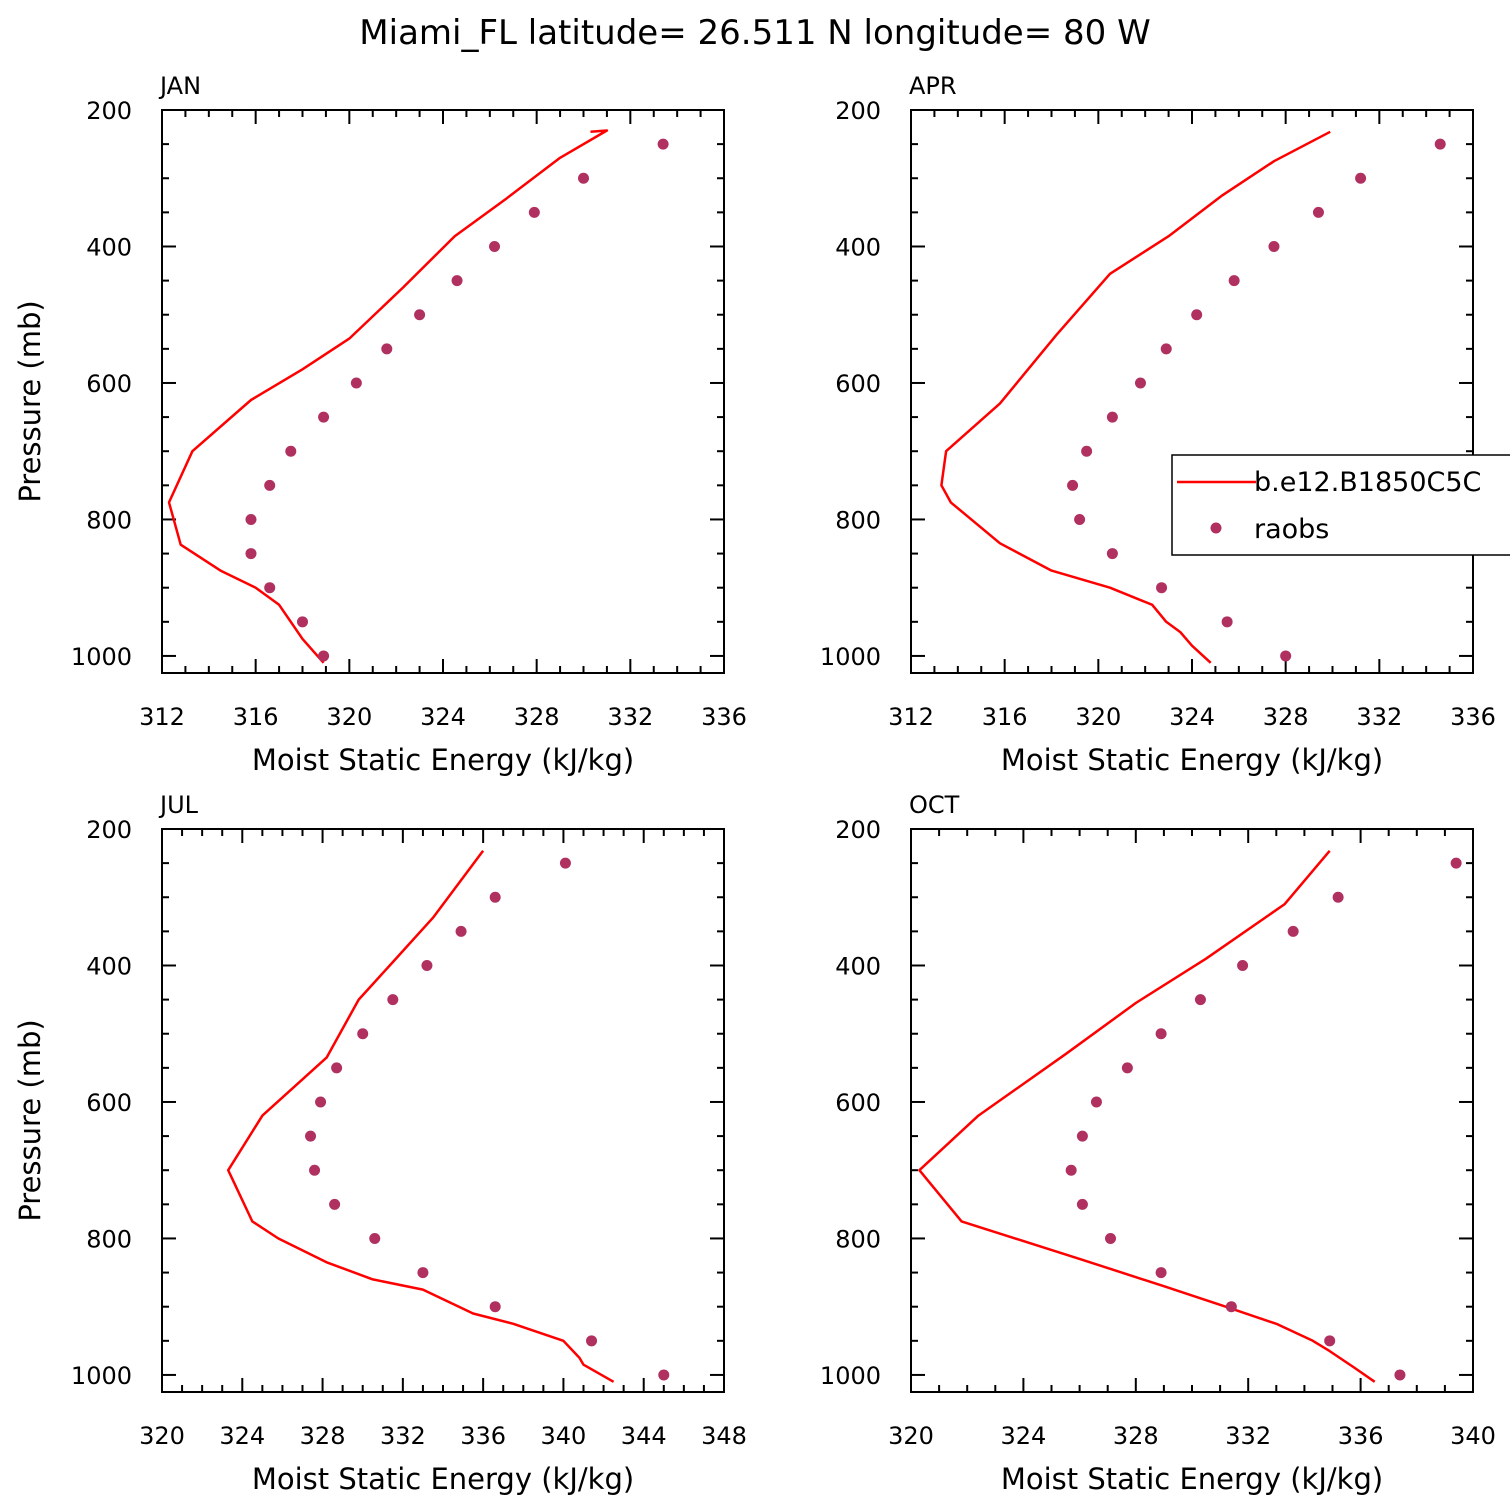  I want to click on x-tick-label: 348, so click(724, 1436).